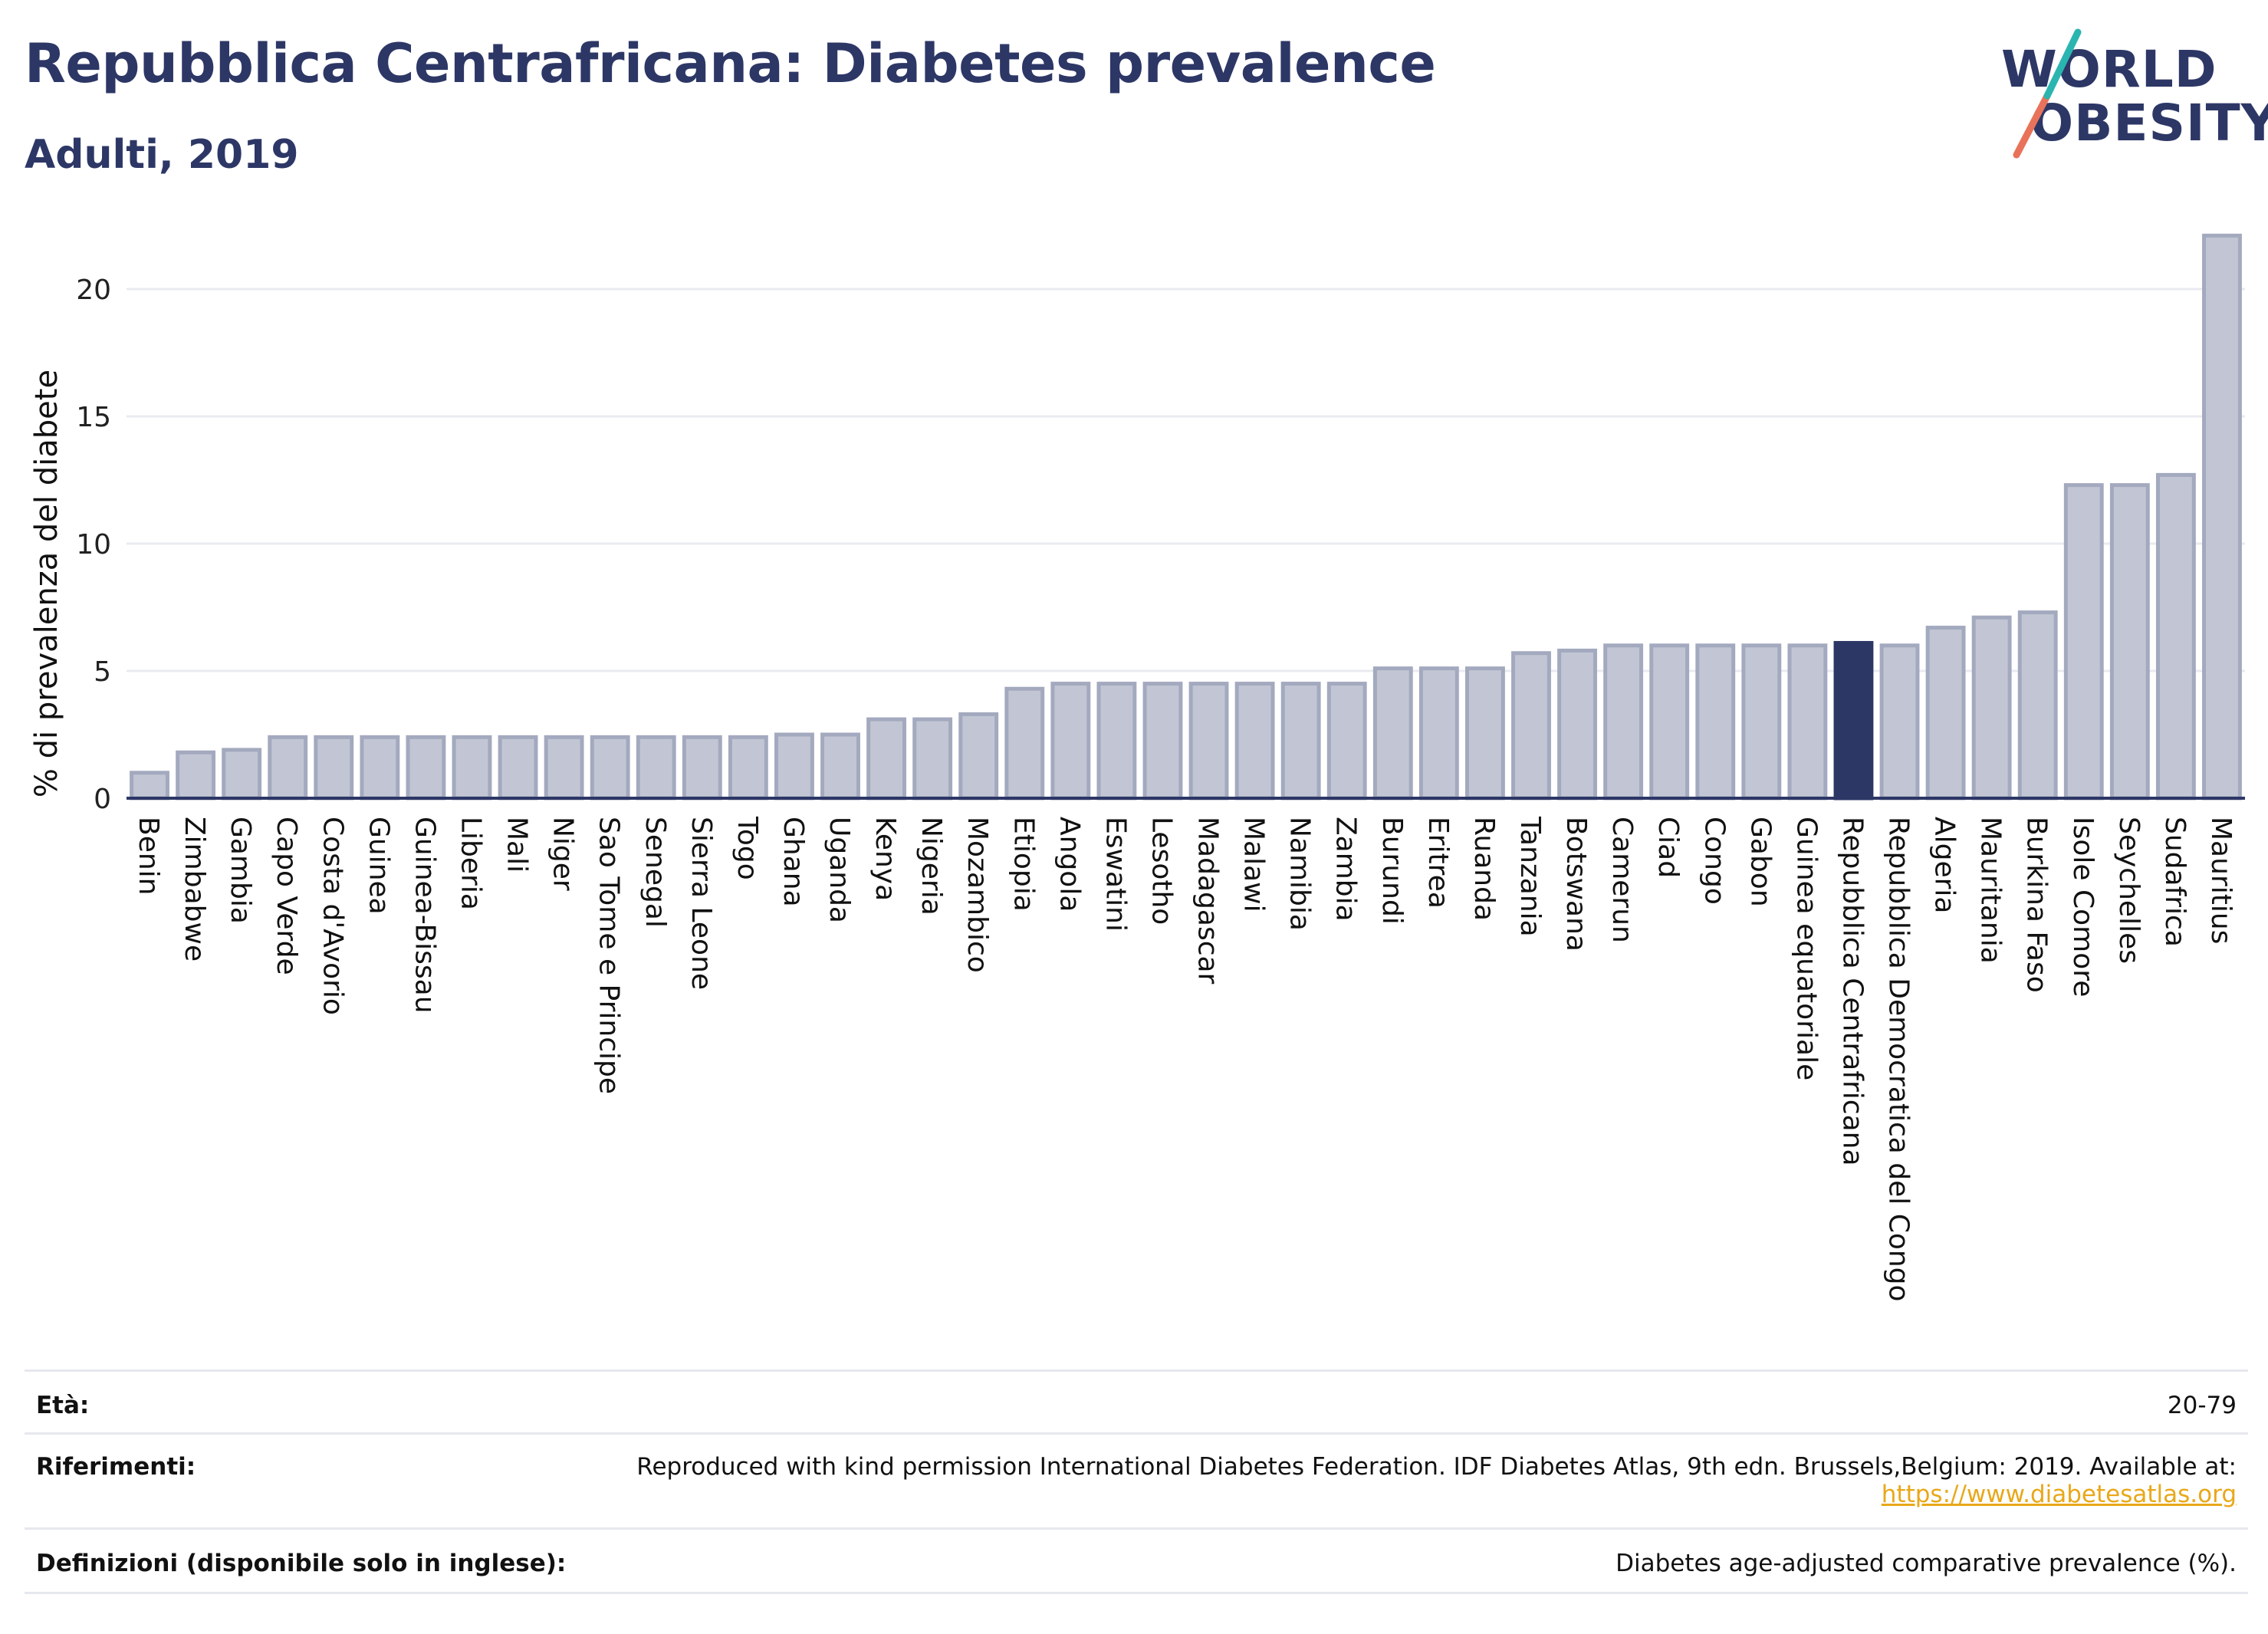 The width and height of the screenshot is (2268, 1634). Describe the element at coordinates (1438, 863) in the screenshot. I see `x-tick-label: Eritrea` at that location.